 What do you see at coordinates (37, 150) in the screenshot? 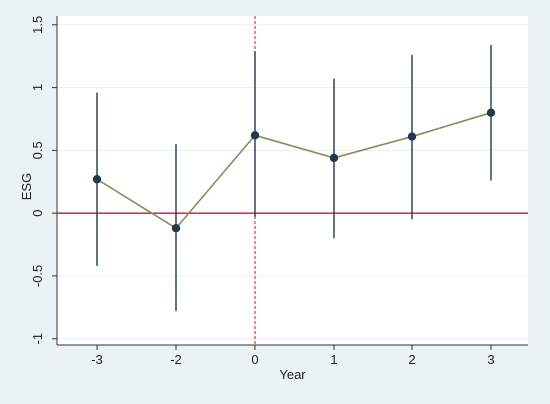
I see `y-tick-label: 0.5` at bounding box center [37, 150].